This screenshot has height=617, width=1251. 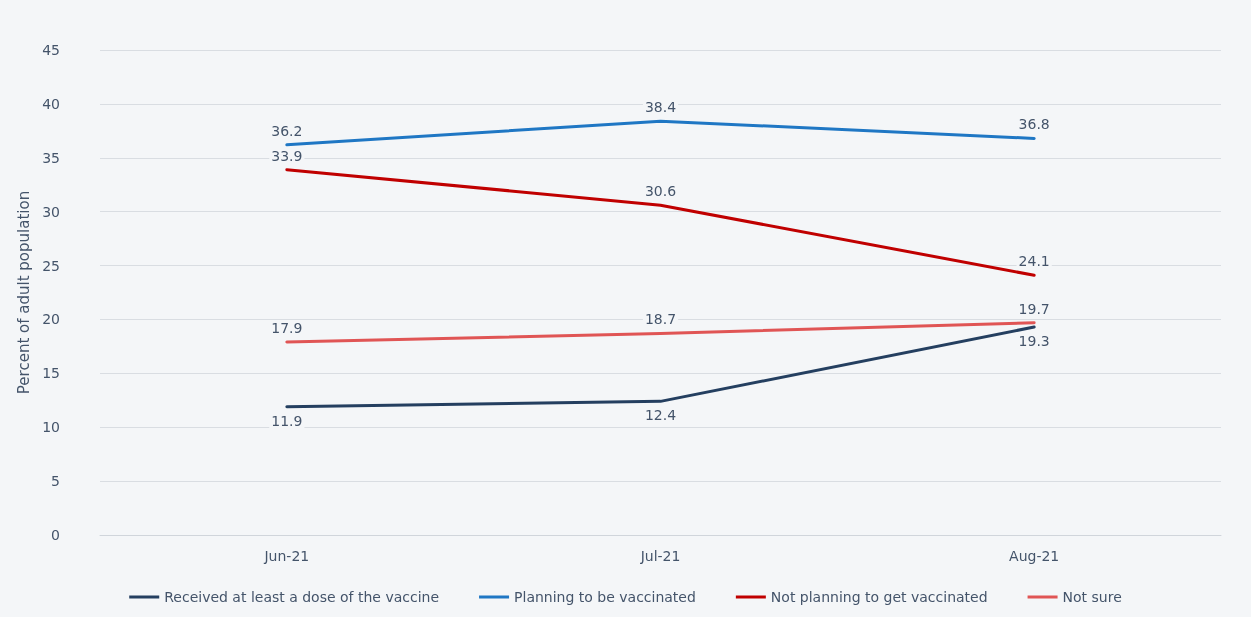 What do you see at coordinates (55, 535) in the screenshot?
I see `y-tick-label: 0` at bounding box center [55, 535].